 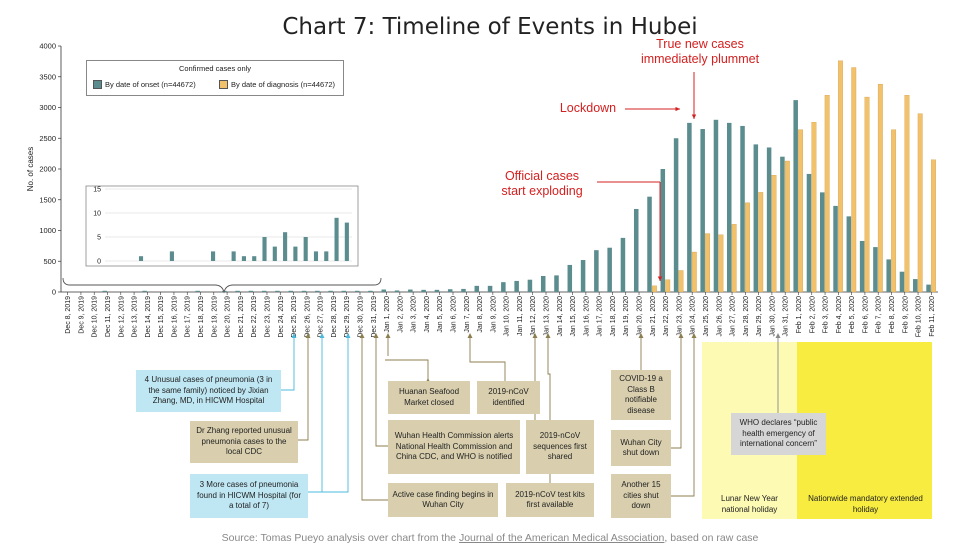 I want to click on connector-e7-head, so click(x=535, y=335).